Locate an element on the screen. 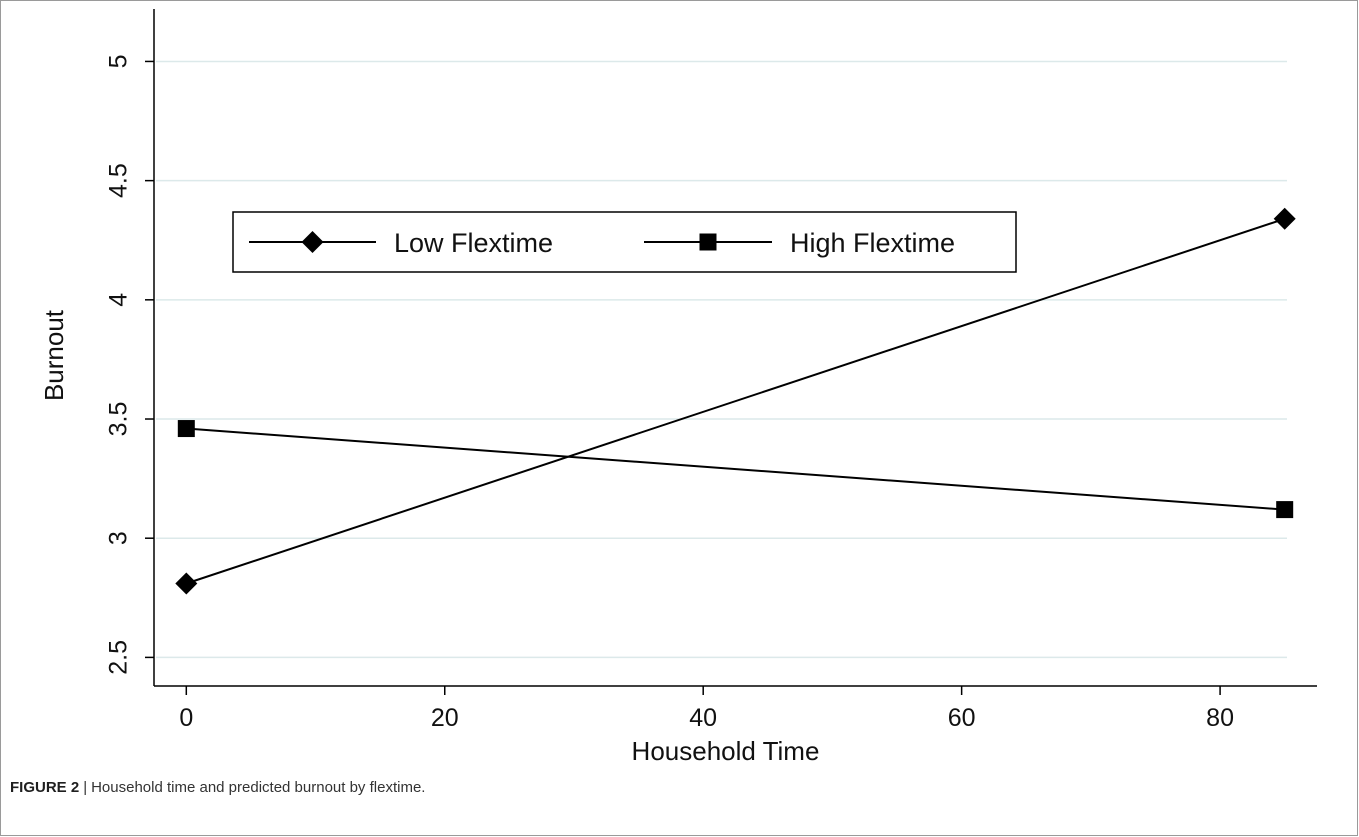 The width and height of the screenshot is (1359, 837). y-tick-label: 4 is located at coordinates (119, 300).